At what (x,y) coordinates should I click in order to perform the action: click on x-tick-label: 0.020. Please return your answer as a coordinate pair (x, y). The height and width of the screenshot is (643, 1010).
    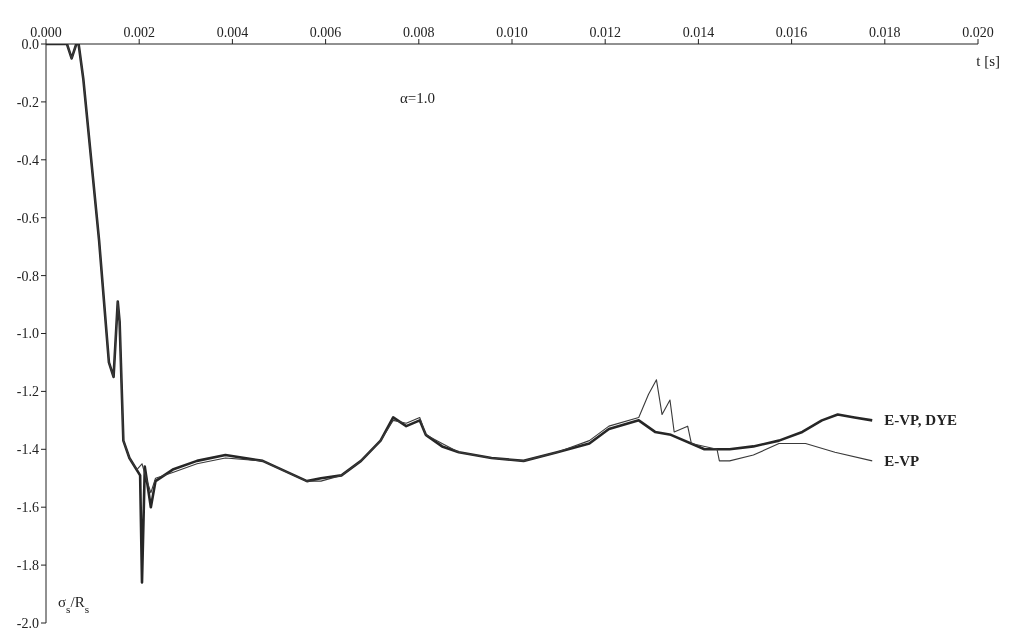
    Looking at the image, I should click on (978, 32).